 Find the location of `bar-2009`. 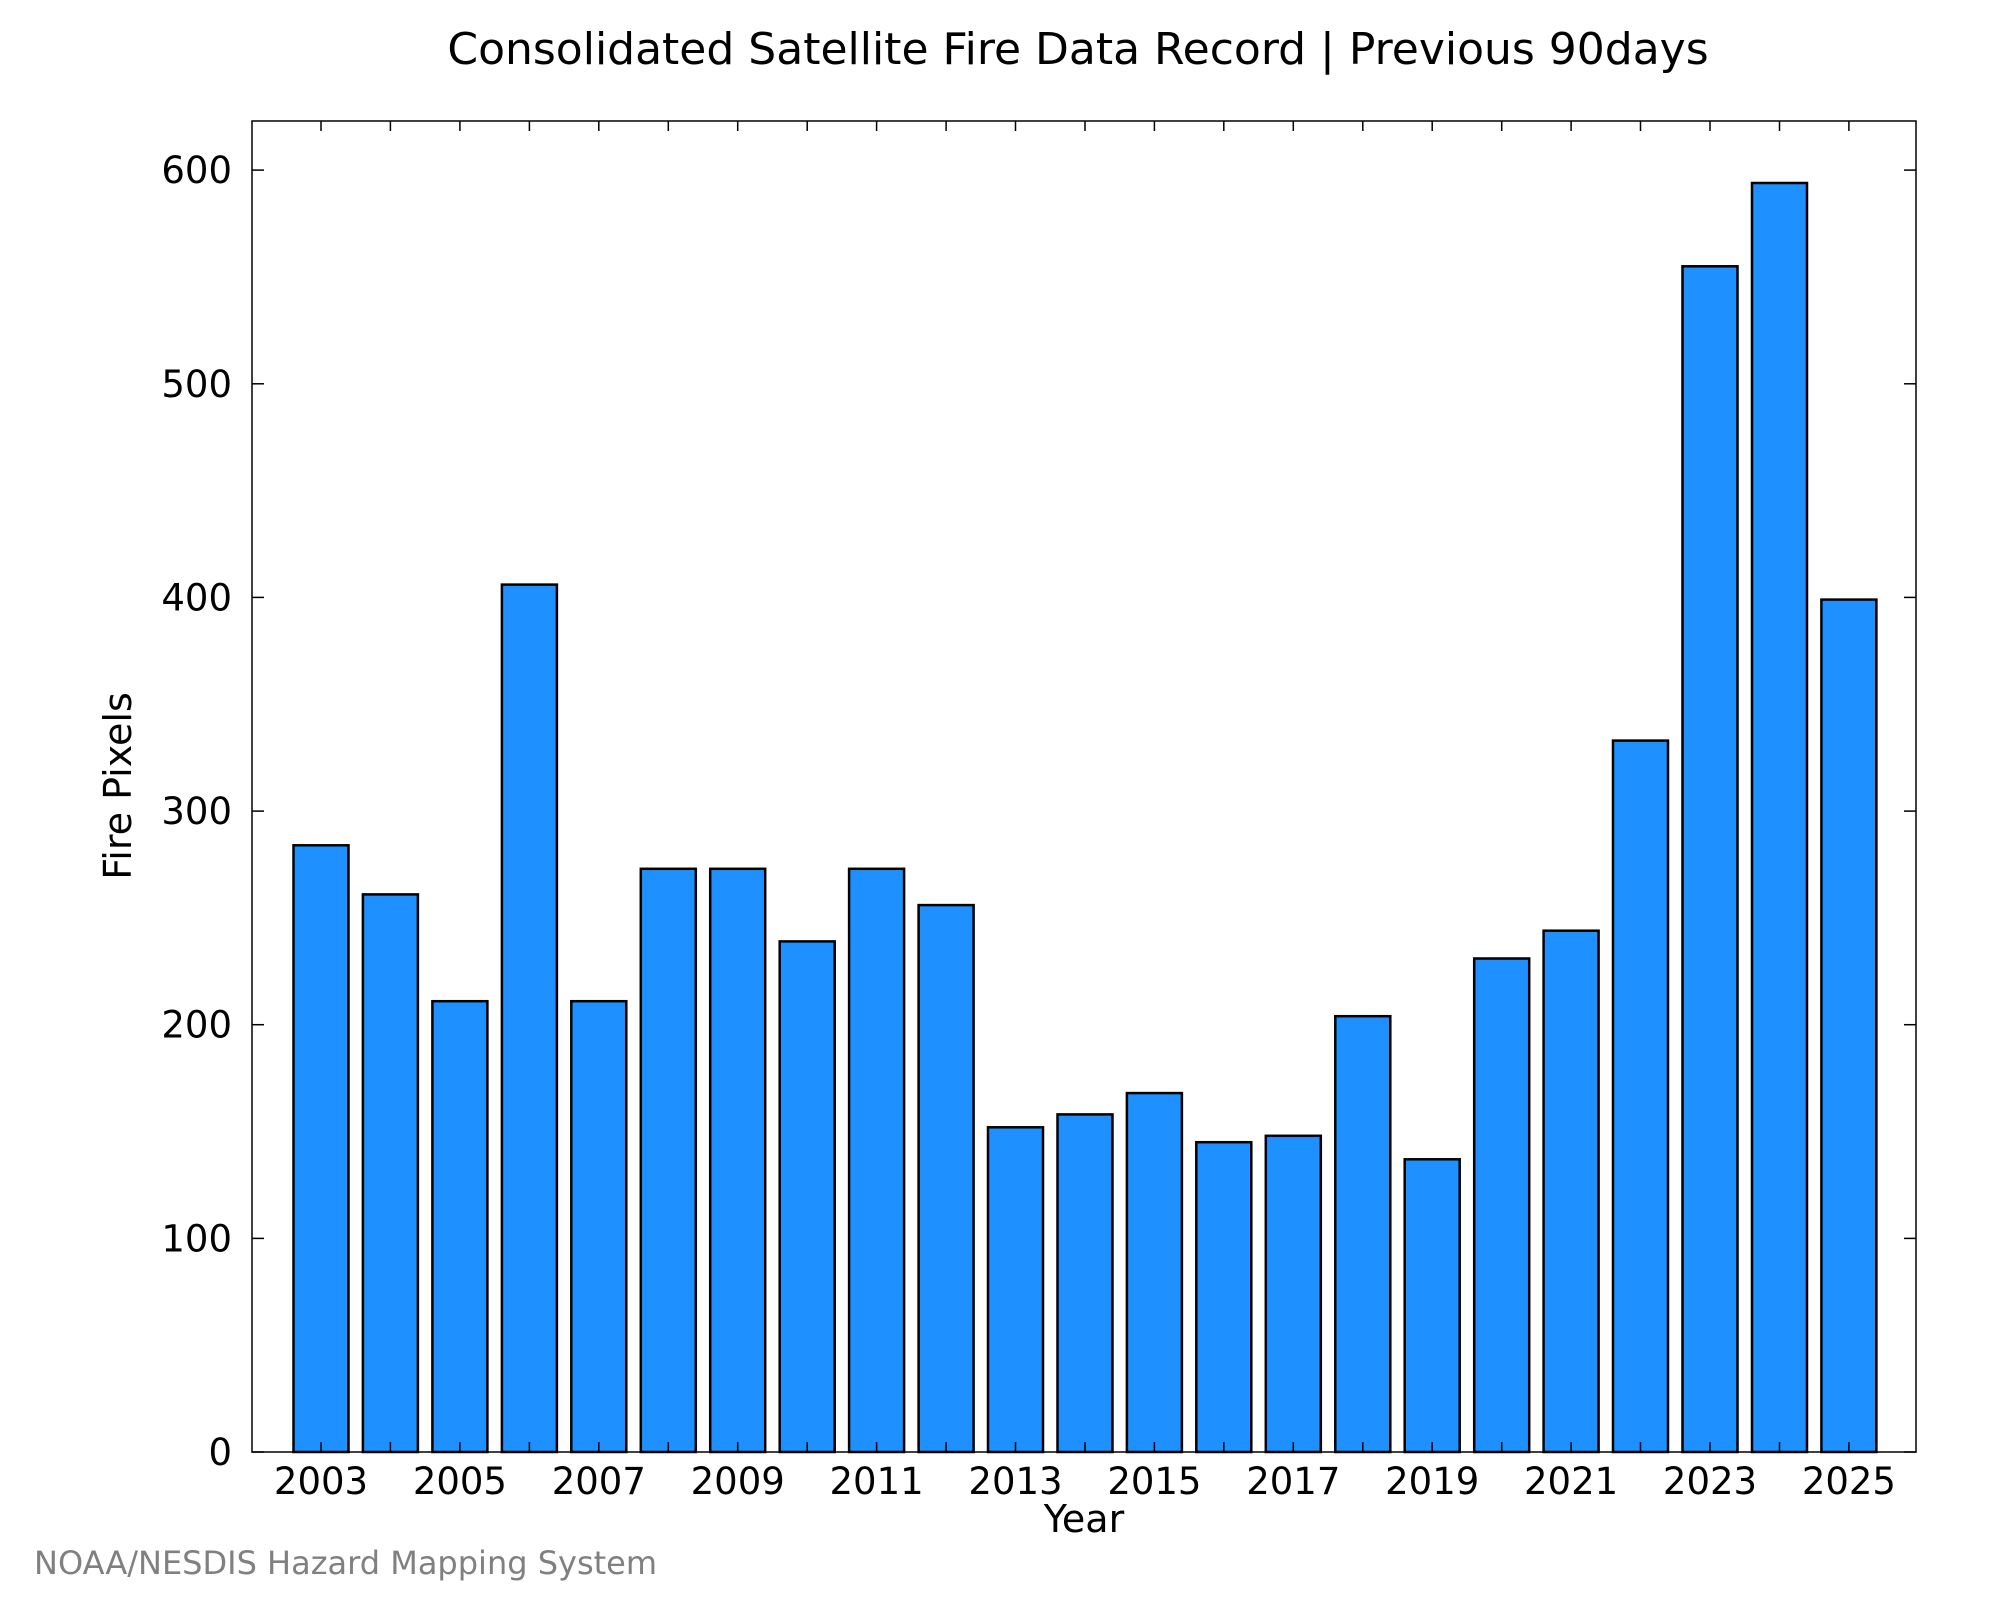

bar-2009 is located at coordinates (737, 1160).